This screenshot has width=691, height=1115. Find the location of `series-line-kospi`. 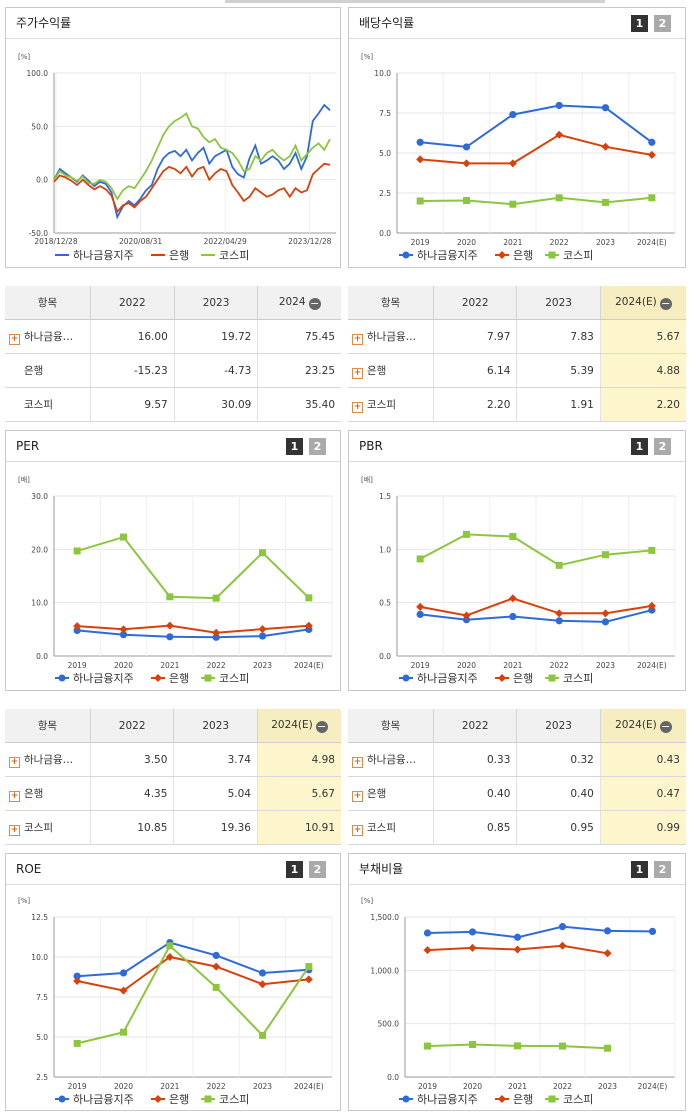

series-line-kospi is located at coordinates (536, 201).